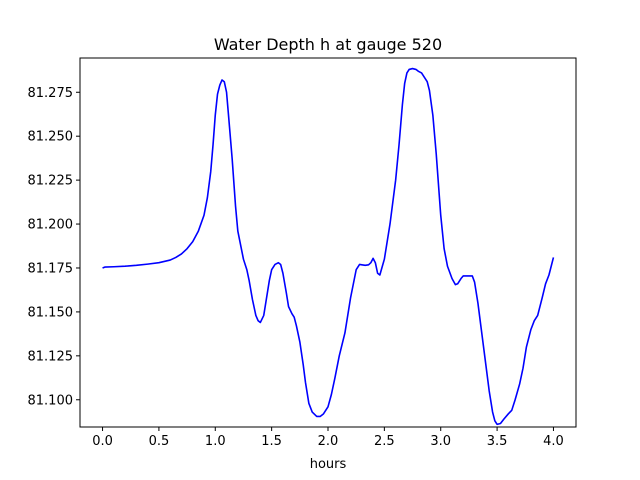  What do you see at coordinates (215, 441) in the screenshot?
I see `x-tick-label: 1.0` at bounding box center [215, 441].